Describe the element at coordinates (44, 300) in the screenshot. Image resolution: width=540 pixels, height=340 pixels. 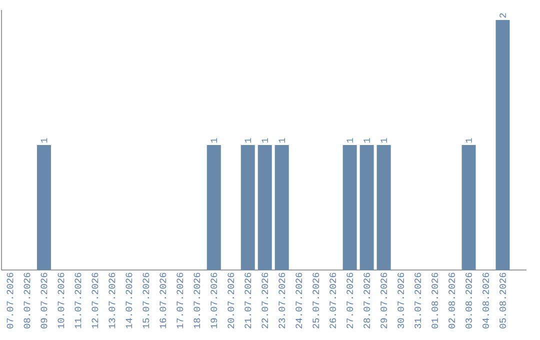
I see `x-tick-label: 09.07.2026` at that location.